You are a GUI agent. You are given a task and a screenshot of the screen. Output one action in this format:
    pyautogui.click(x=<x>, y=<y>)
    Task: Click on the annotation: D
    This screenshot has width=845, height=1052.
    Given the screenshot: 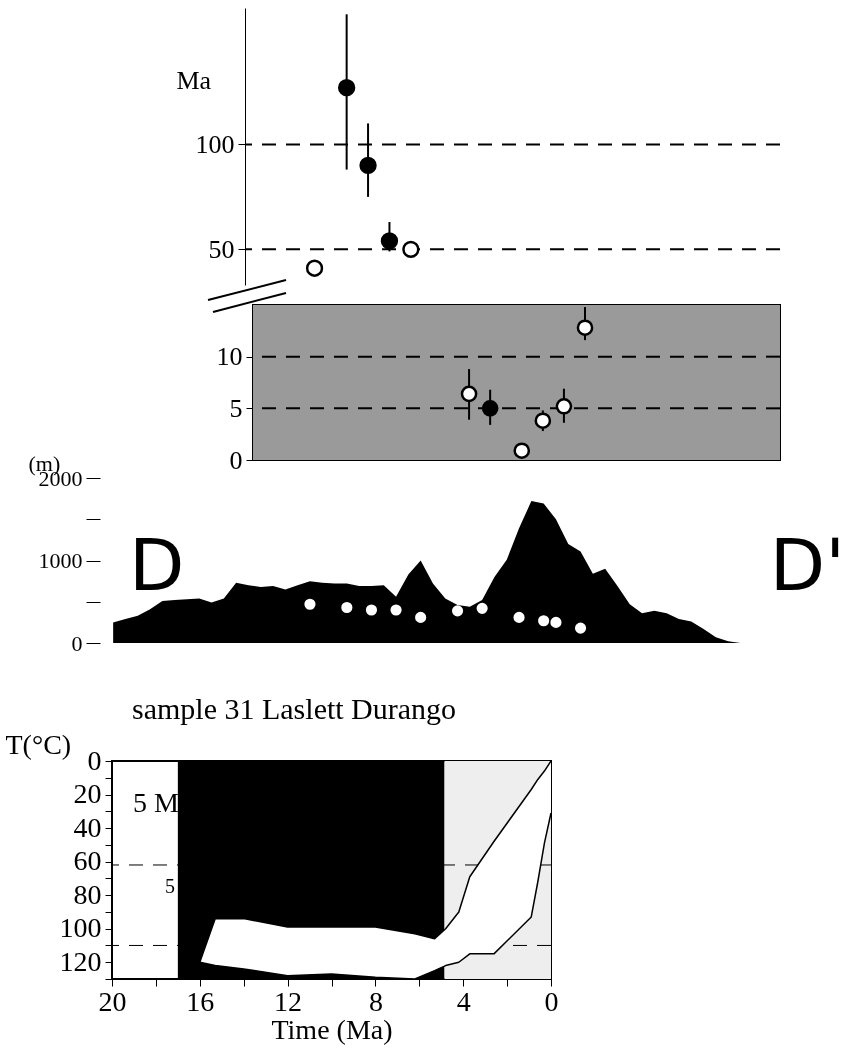 What is the action you would take?
    pyautogui.click(x=157, y=565)
    